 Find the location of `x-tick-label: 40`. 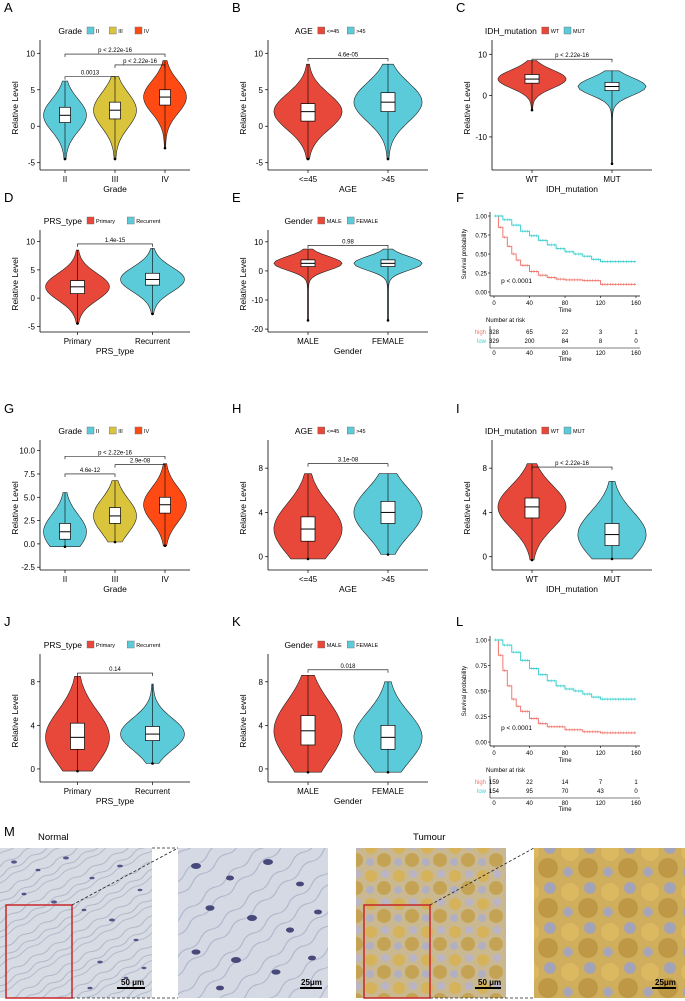

x-tick-label: 40 is located at coordinates (529, 304).